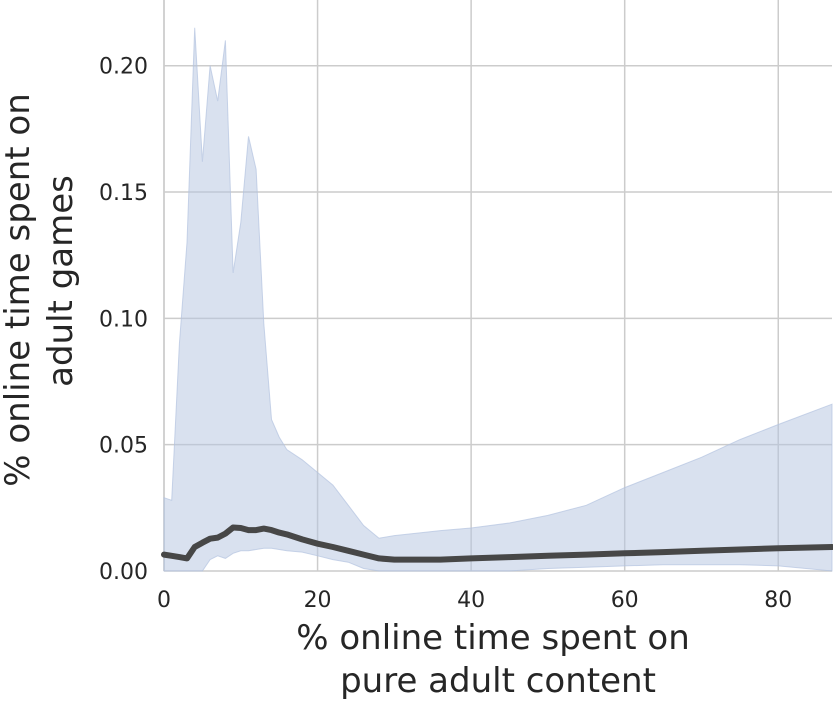 This screenshot has height=701, width=833. I want to click on y-tick-label: 0.00, so click(123, 572).